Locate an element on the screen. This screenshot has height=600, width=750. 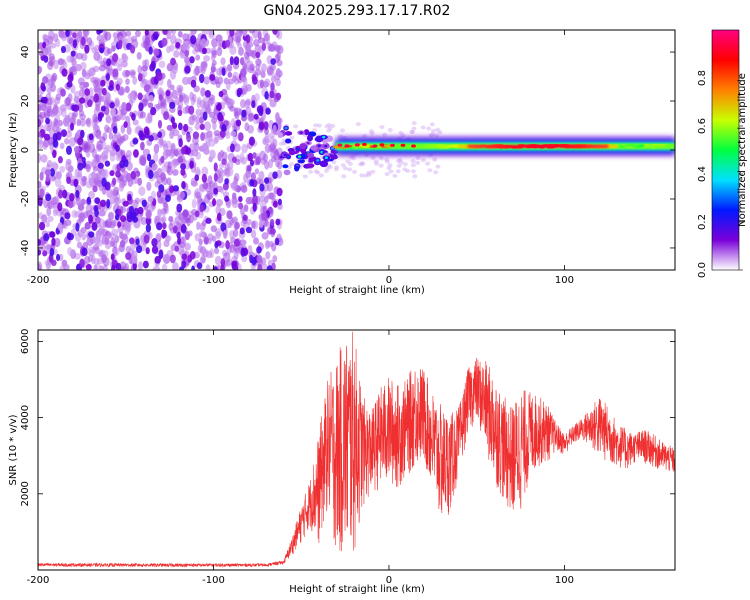
spectrogram-onset-cell is located at coordinates (288, 141).